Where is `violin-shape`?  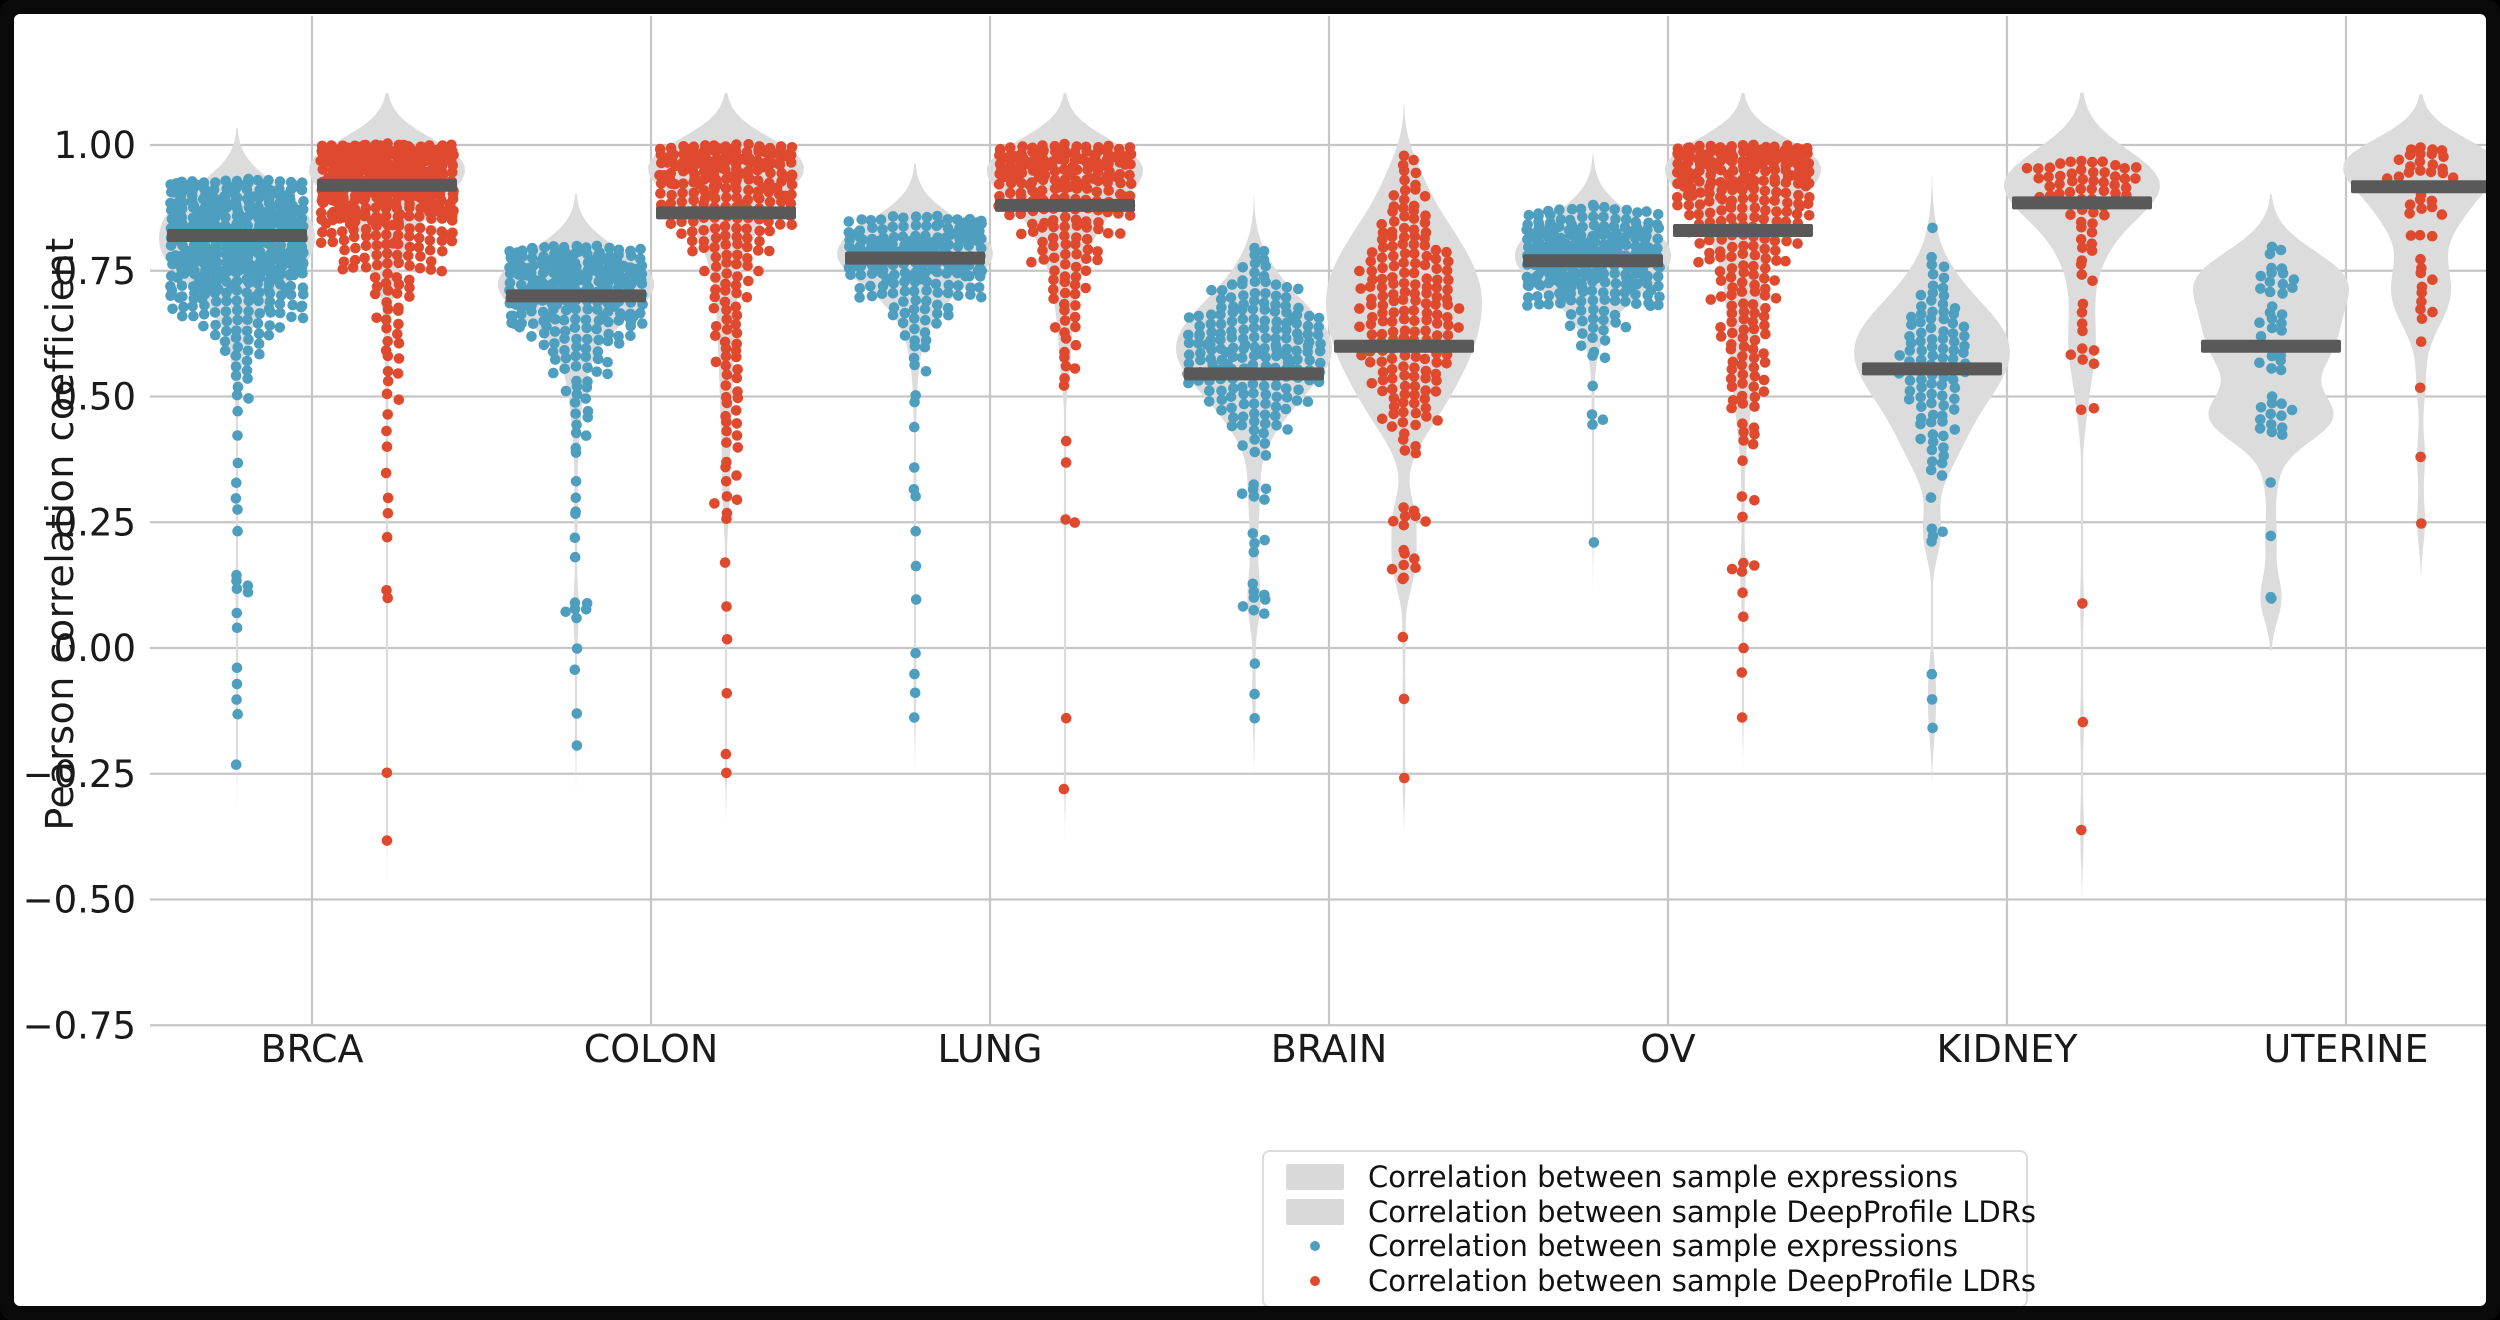 violin-shape is located at coordinates (237, 472).